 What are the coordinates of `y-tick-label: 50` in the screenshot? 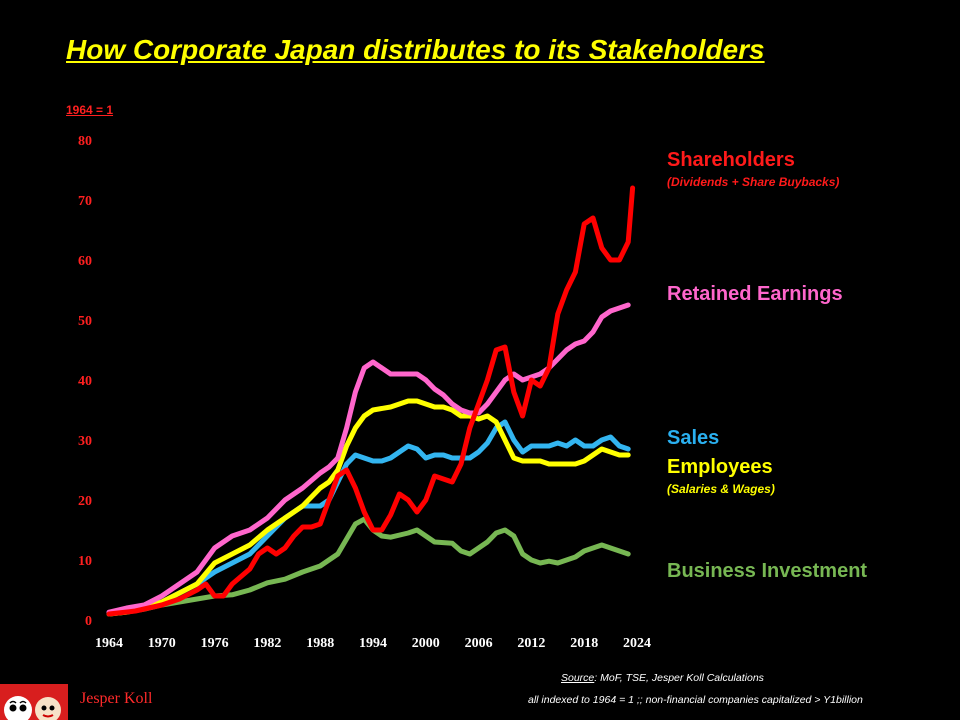 It's located at (85, 321).